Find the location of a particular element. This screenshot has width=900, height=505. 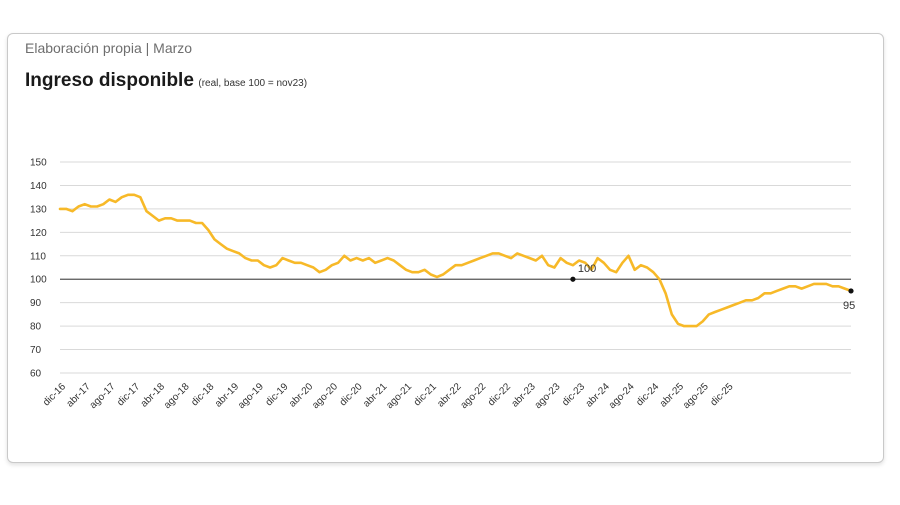

chart-annotations: 100 95 is located at coordinates (712, 287).